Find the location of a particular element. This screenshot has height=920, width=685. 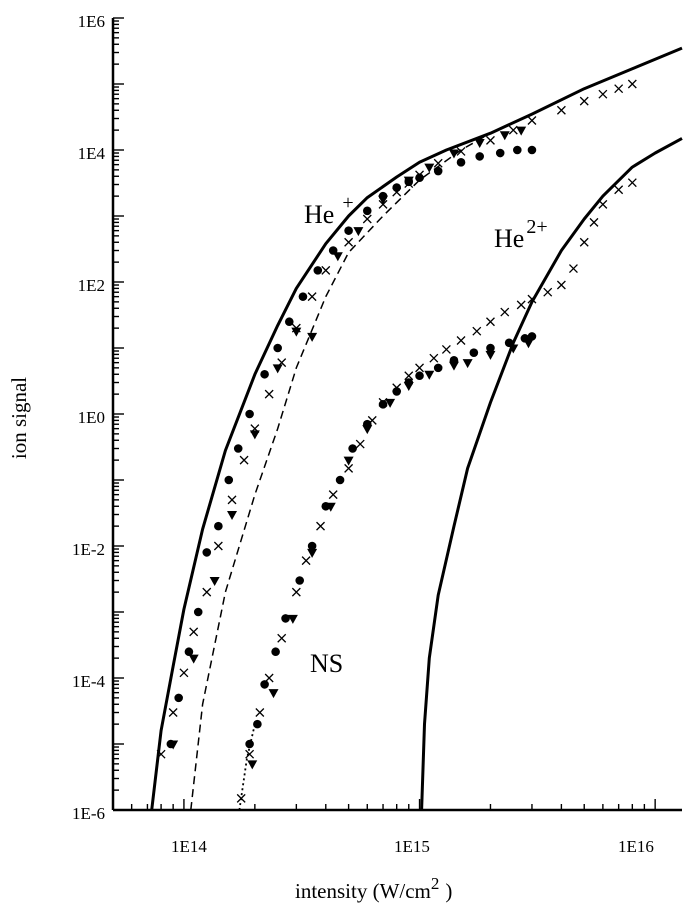

x-tick-label-1e15: 1E15 is located at coordinates (412, 846).